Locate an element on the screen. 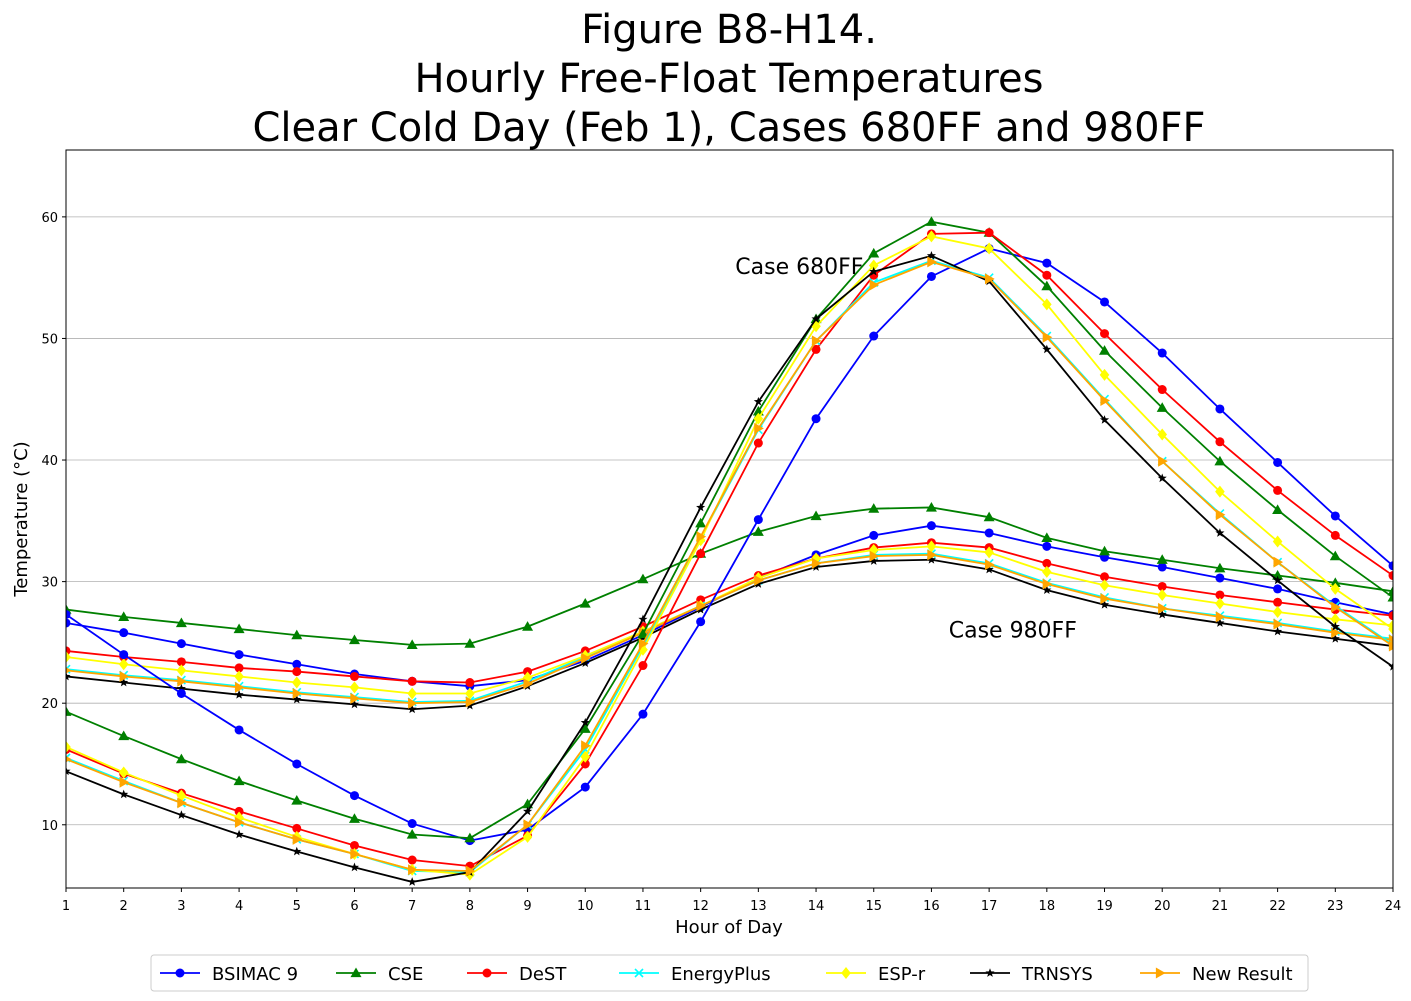 This screenshot has width=1411, height=1001. y-tick-label-30: 30 is located at coordinates (49, 583).